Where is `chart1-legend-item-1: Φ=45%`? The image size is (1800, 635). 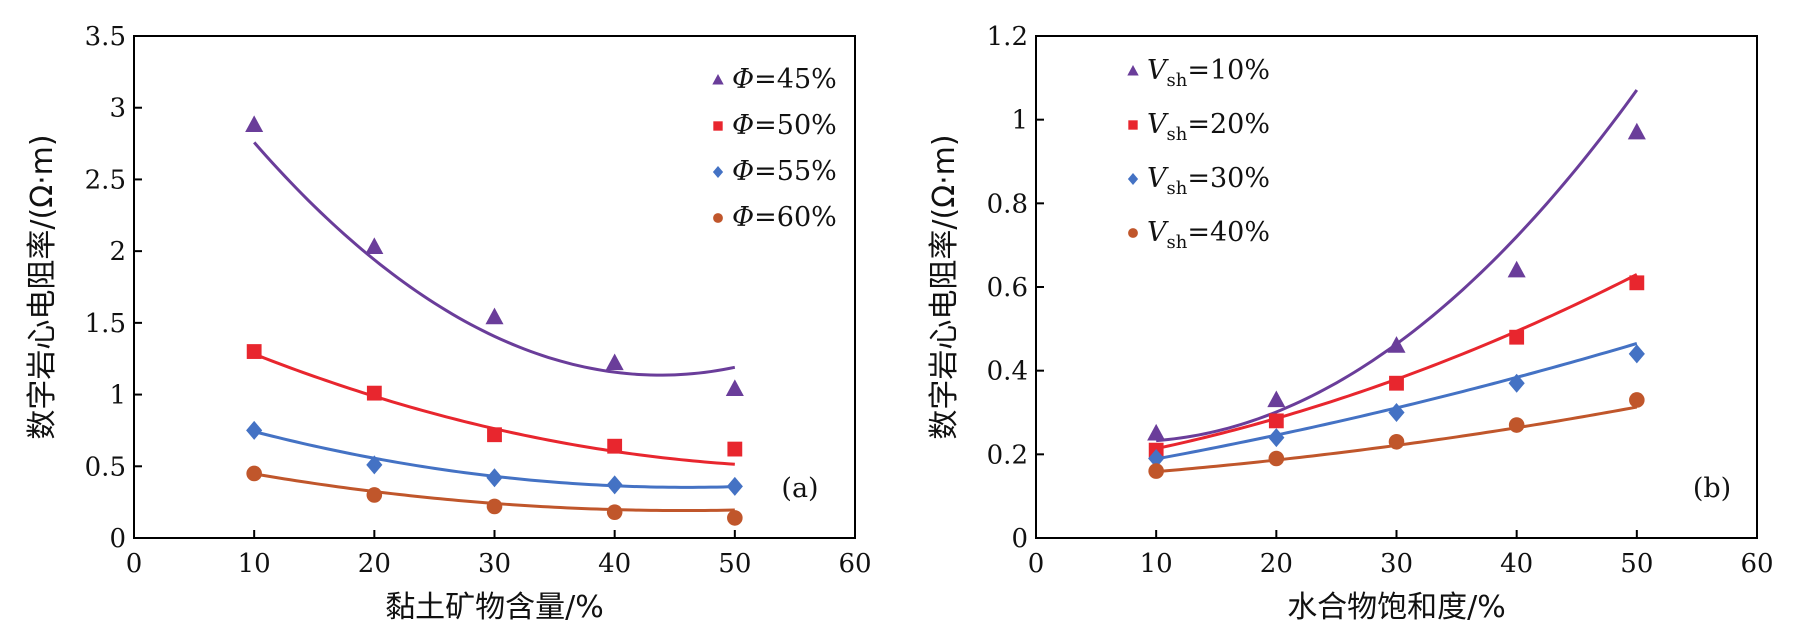
chart1-legend-item-1: Φ=45% is located at coordinates (774, 79).